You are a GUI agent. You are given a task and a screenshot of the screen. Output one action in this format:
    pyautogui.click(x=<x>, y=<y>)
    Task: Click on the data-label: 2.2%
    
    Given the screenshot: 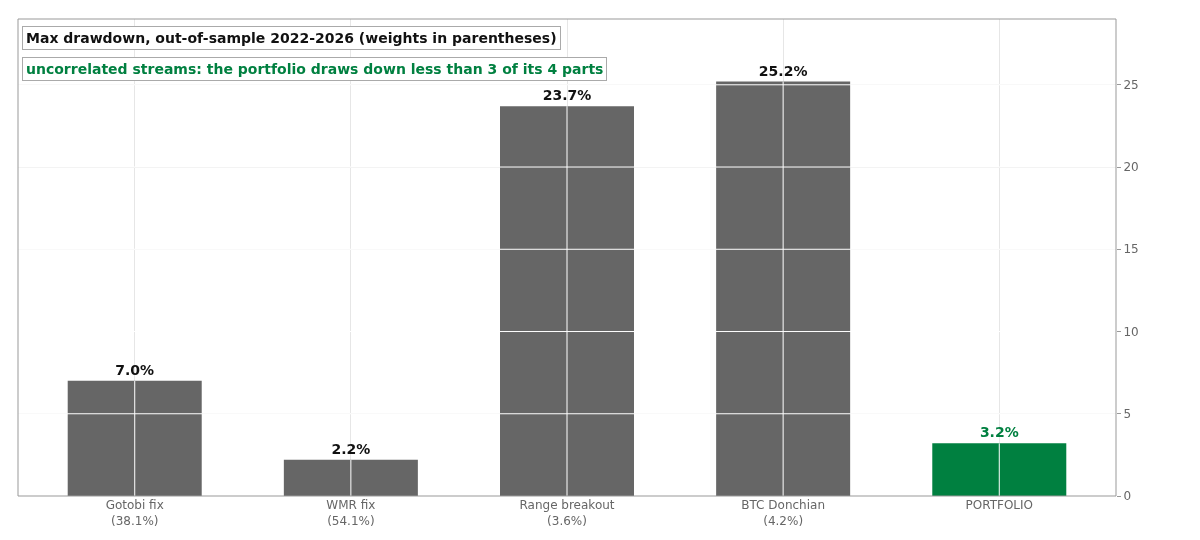 What is the action you would take?
    pyautogui.click(x=351, y=448)
    